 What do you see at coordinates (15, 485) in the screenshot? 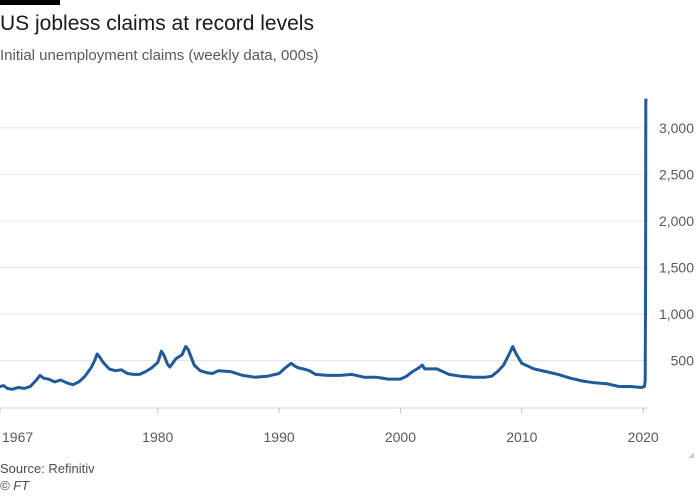
I see `credit-note: © FT` at bounding box center [15, 485].